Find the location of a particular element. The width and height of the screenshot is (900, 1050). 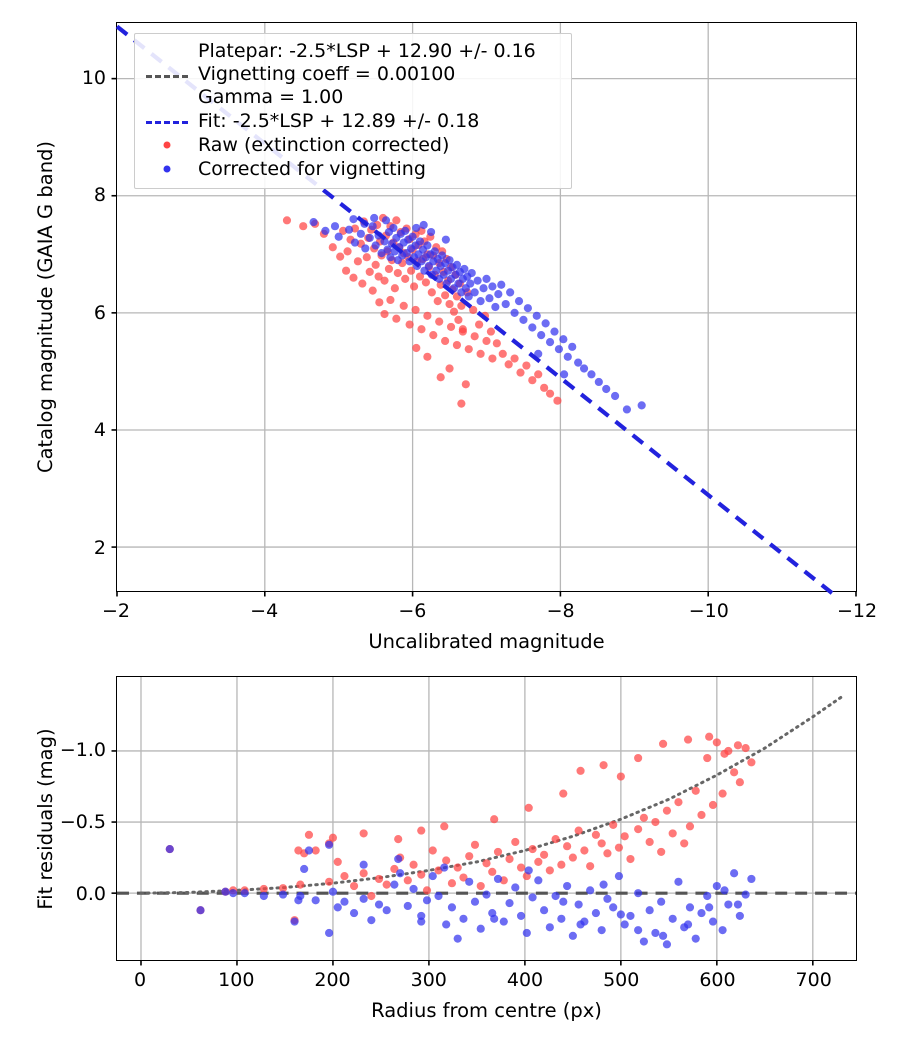

legend-label-stack: Raw (extinction corrected) is located at coordinates (323, 145).